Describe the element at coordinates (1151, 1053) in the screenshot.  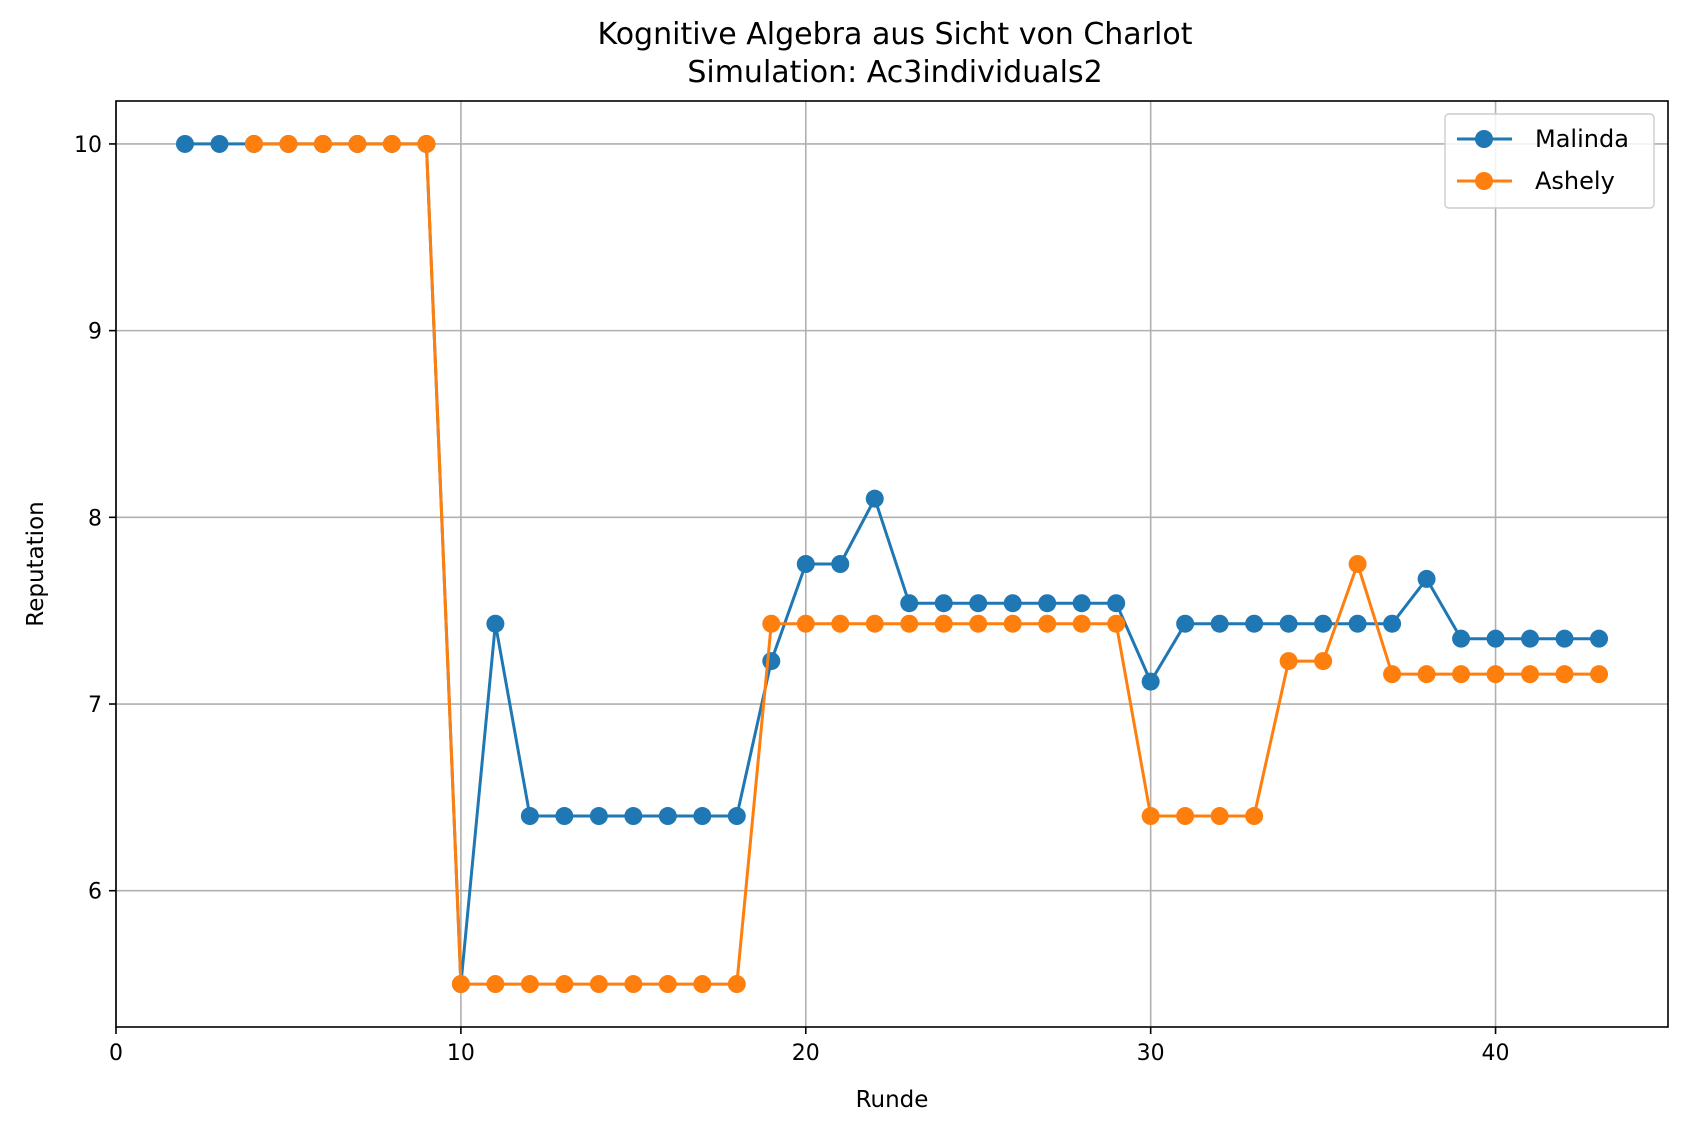
I see `x-tick-label: 30` at that location.